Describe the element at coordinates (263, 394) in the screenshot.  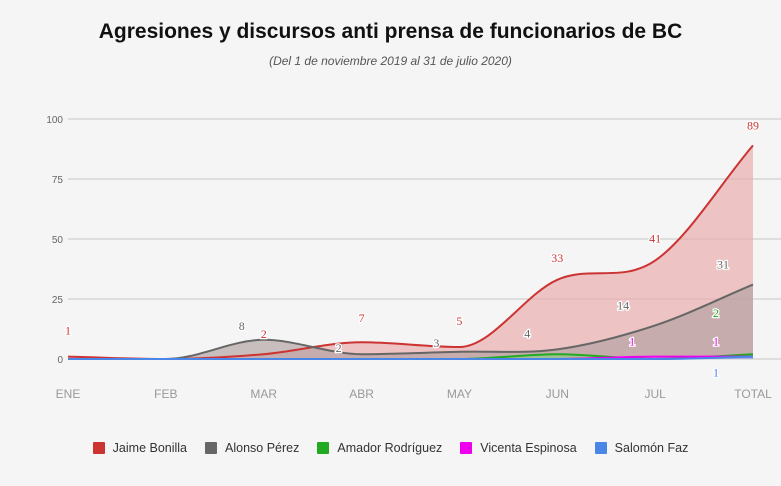
I see `x-tick-label: MAR` at that location.